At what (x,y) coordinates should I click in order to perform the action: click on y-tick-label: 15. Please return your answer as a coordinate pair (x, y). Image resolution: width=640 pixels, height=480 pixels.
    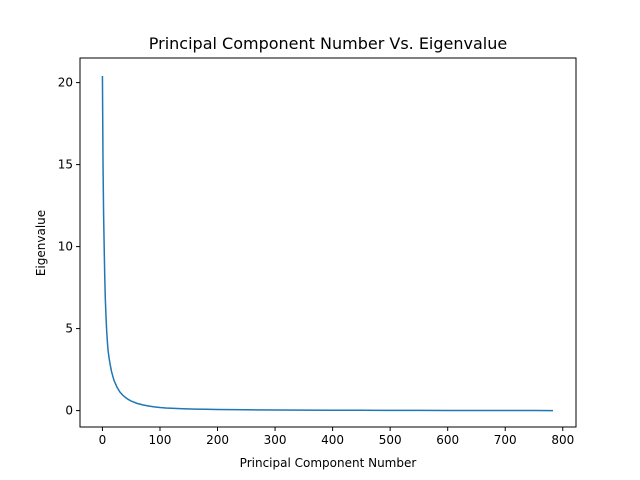
    Looking at the image, I should click on (65, 165).